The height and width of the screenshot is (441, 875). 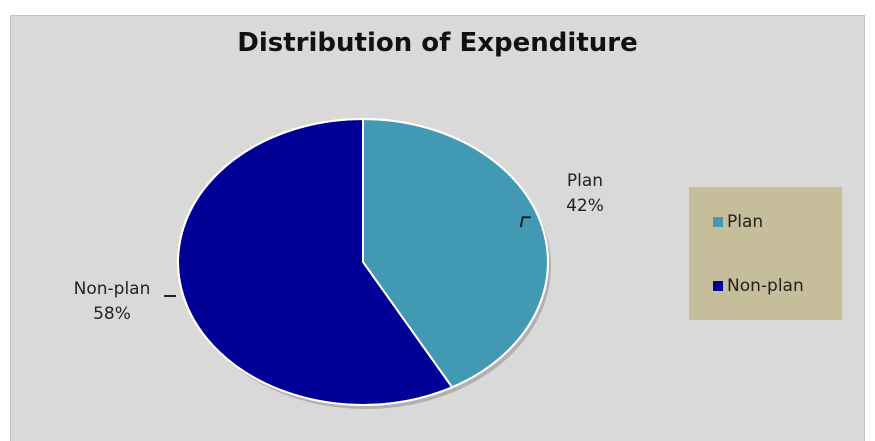 I want to click on legend-swatch-plan, so click(x=718, y=222).